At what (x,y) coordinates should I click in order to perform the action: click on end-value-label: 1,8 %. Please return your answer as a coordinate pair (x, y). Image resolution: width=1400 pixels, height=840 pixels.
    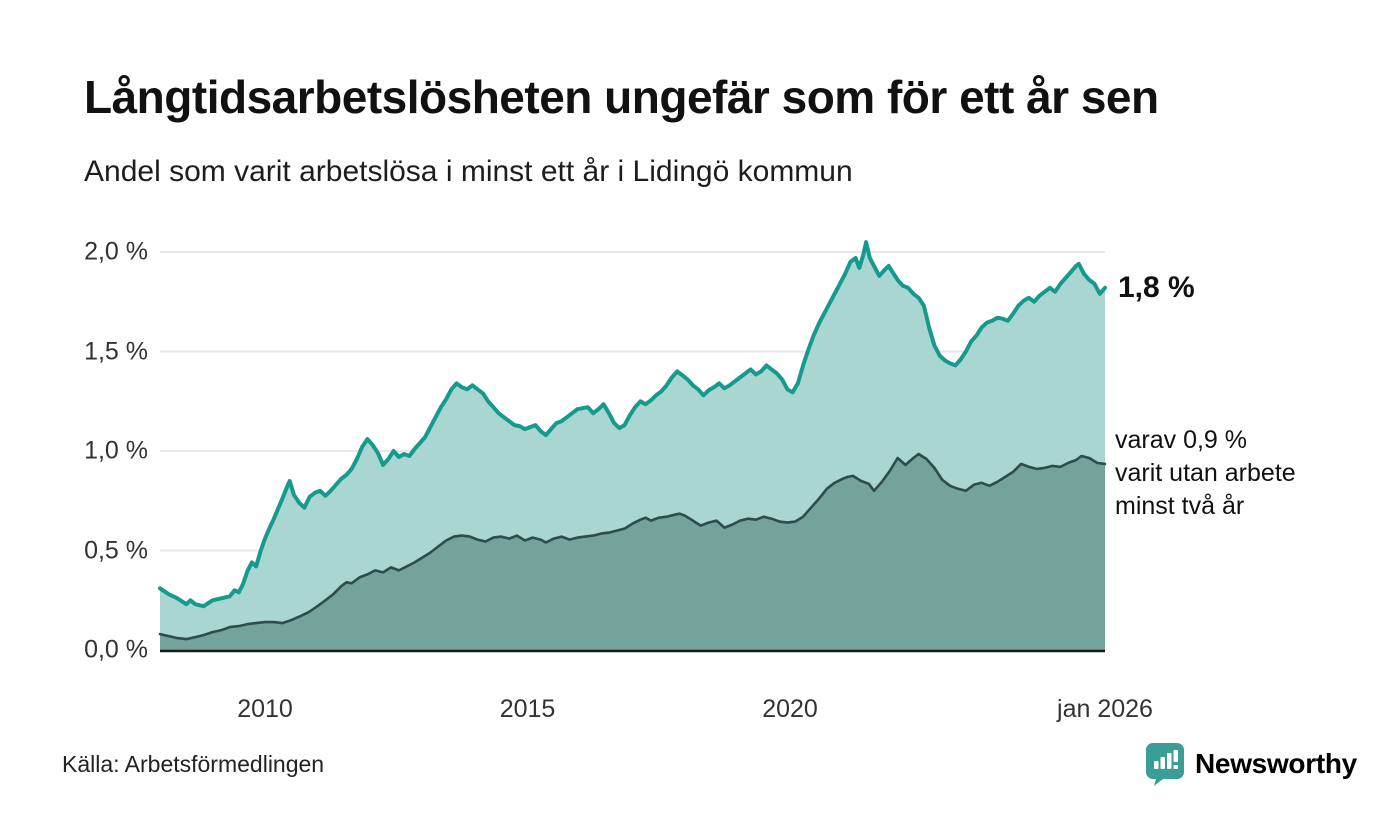
    Looking at the image, I should click on (1156, 287).